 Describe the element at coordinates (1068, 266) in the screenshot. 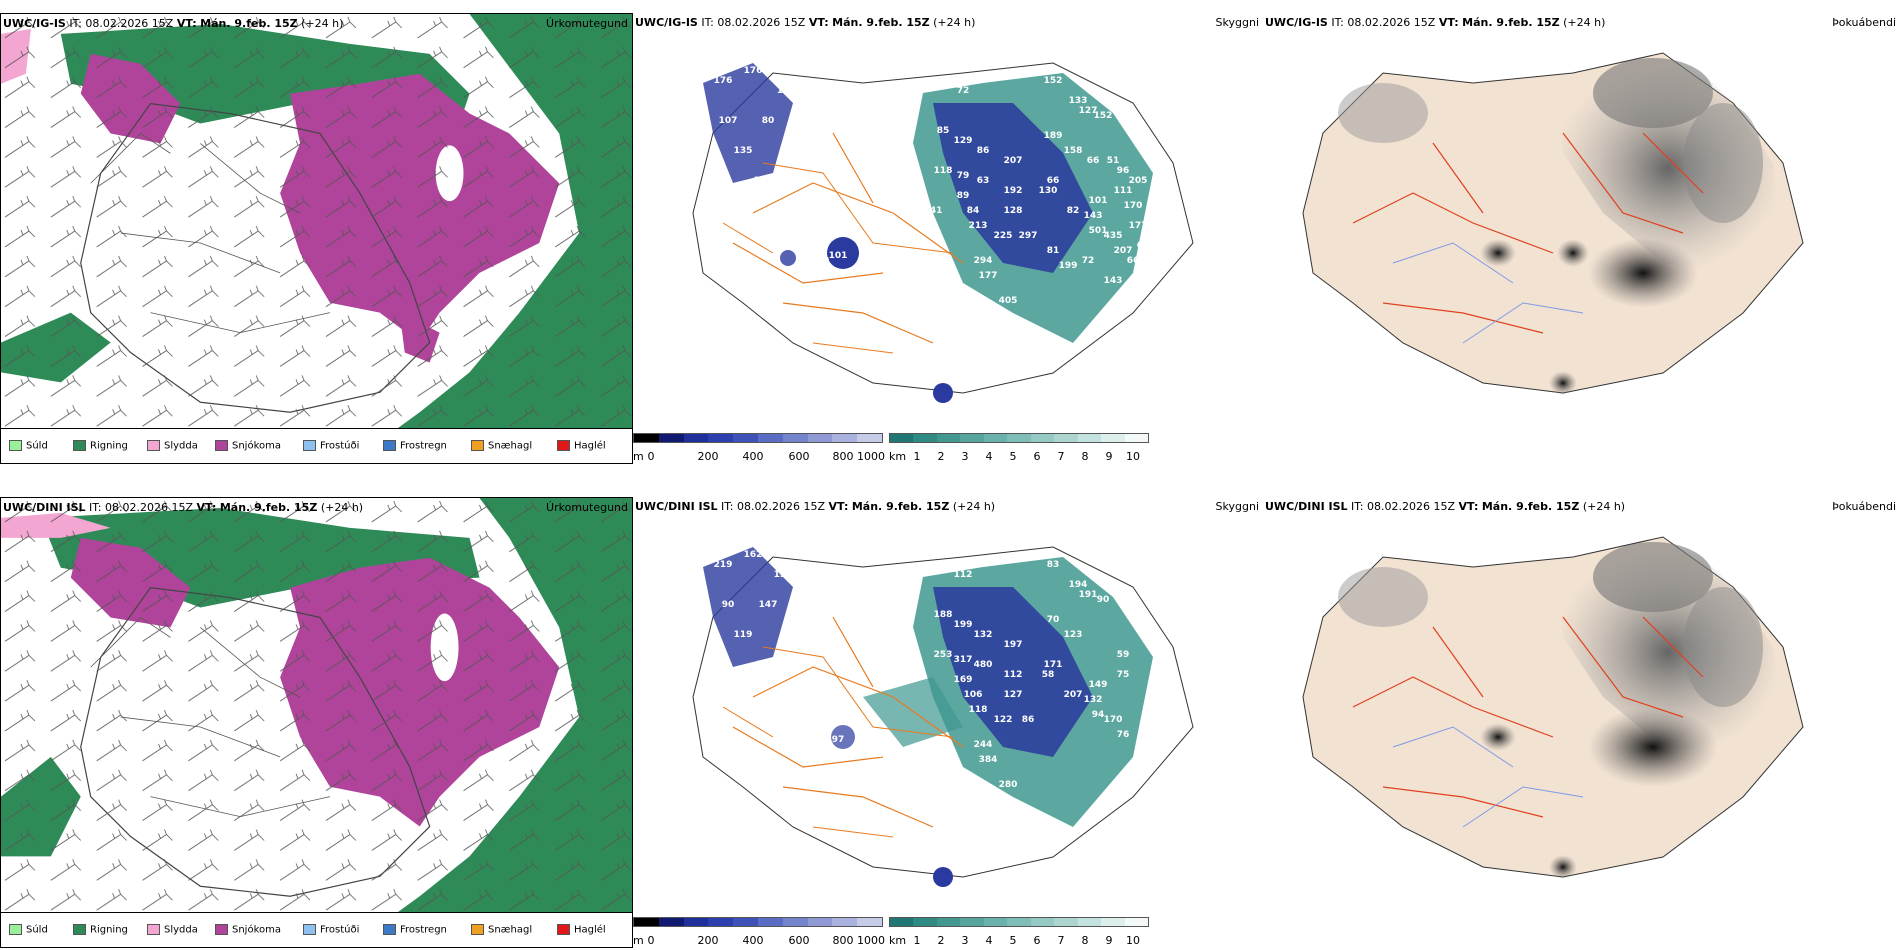

I see `altitude-label: 199` at that location.